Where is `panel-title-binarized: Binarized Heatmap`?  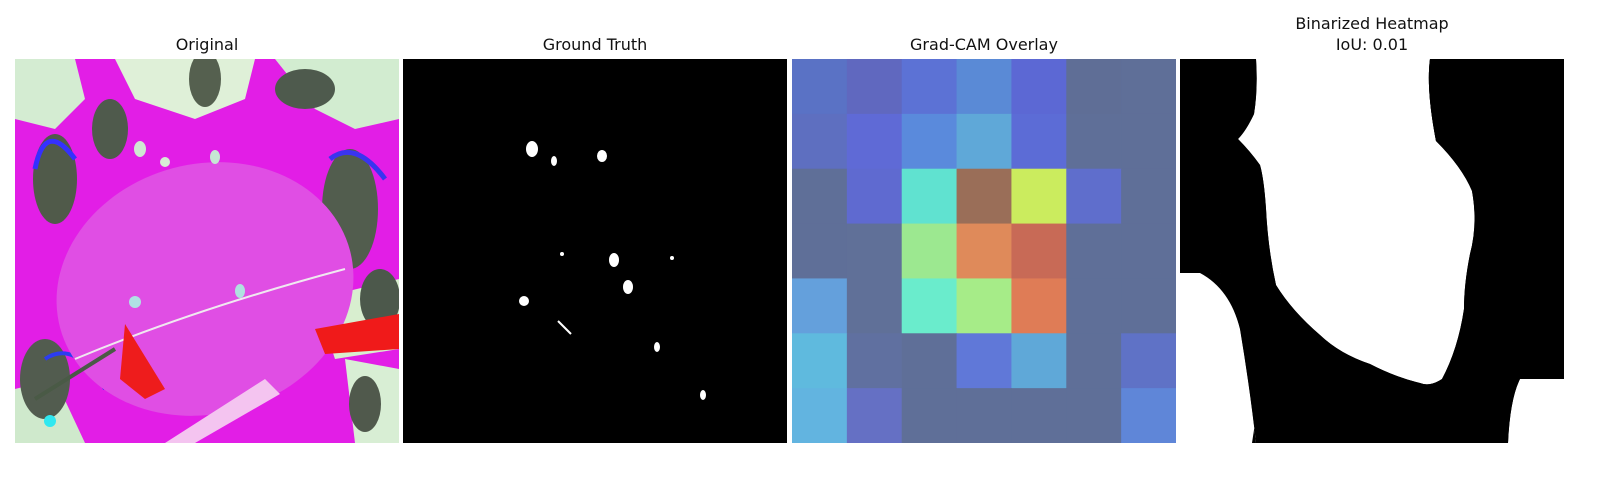
panel-title-binarized: Binarized Heatmap is located at coordinates (1372, 23).